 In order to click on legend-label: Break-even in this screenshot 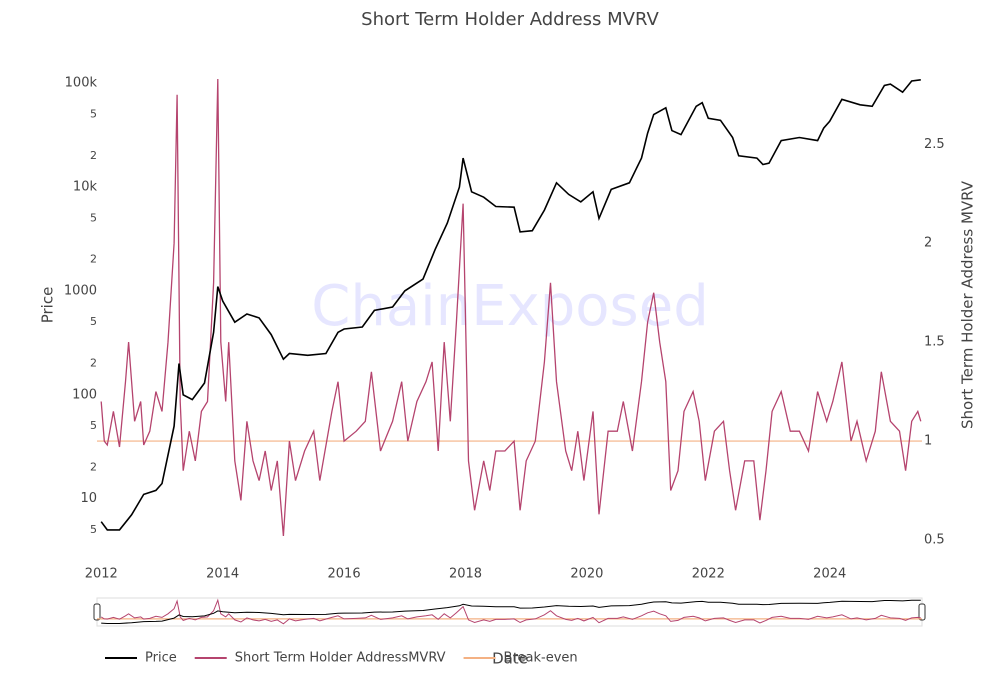, I will do `click(541, 658)`.